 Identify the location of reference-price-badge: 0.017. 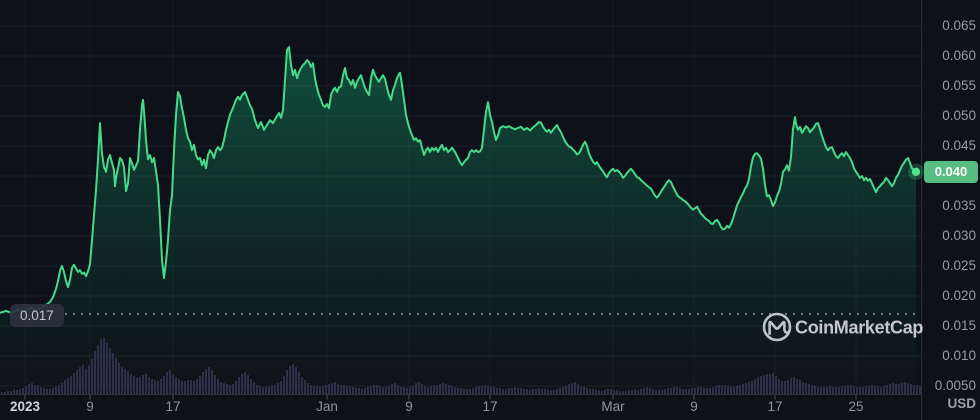
(37, 315).